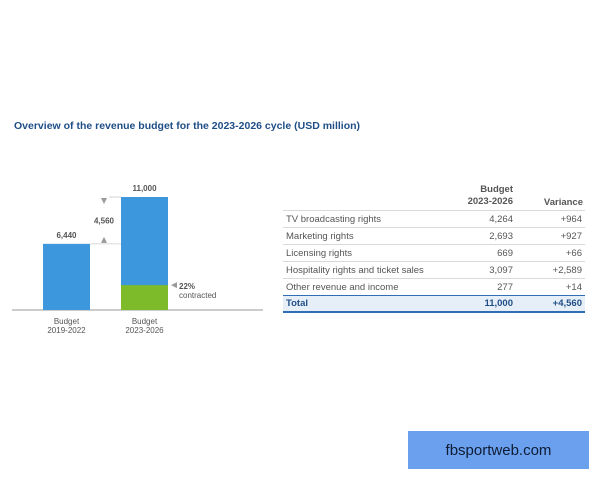  Describe the element at coordinates (144, 188) in the screenshot. I see `bar-value-label: 11,000` at that location.